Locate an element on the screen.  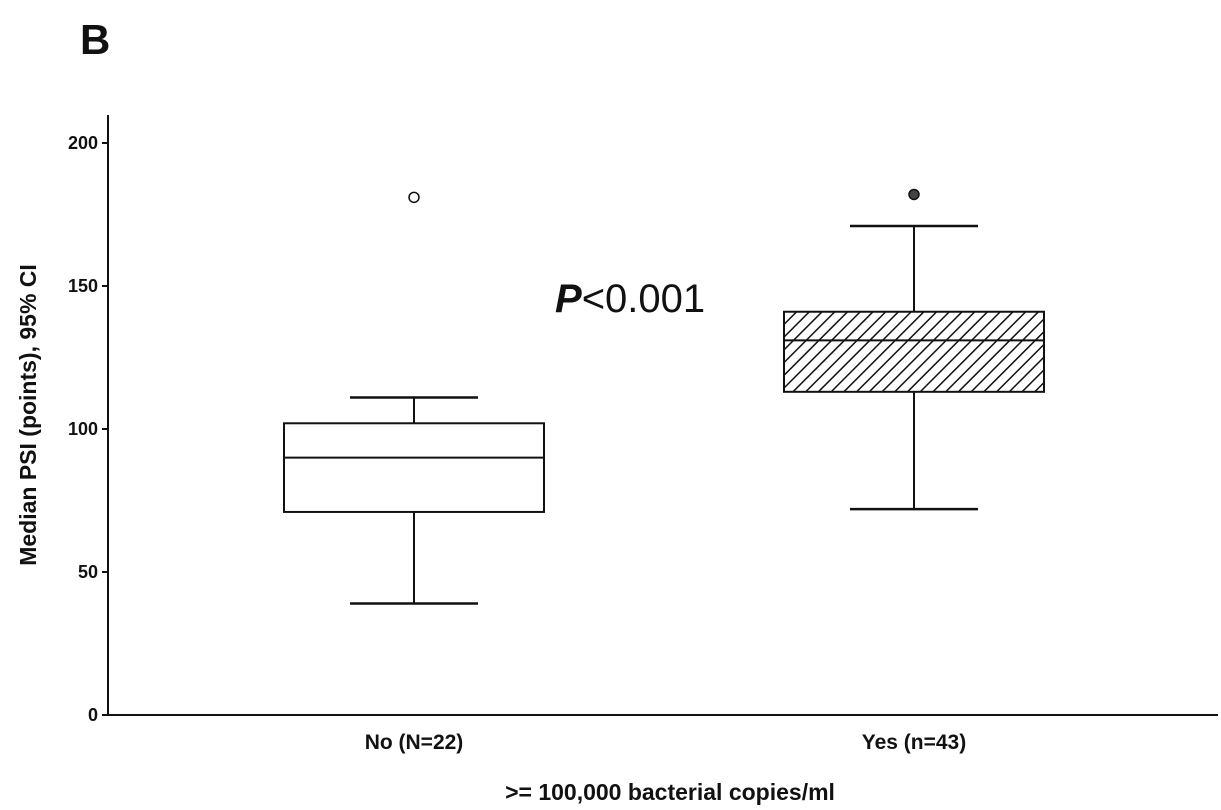
panel-label: B is located at coordinates (95, 39).